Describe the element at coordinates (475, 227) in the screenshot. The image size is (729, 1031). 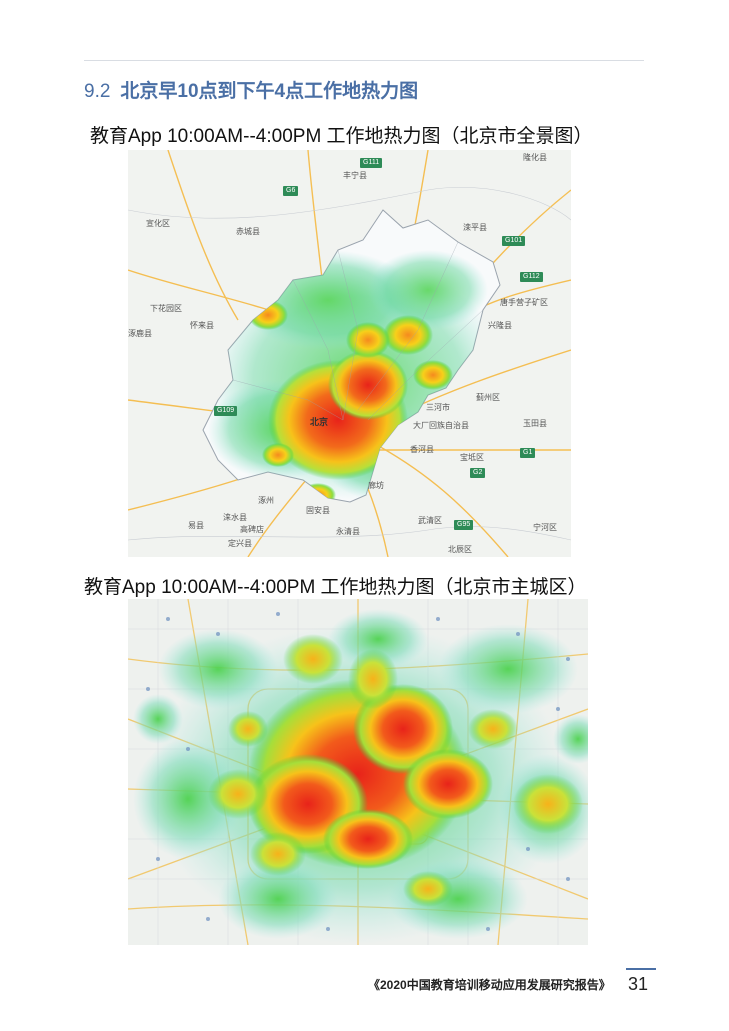
I see `map-label: 滦平县` at that location.